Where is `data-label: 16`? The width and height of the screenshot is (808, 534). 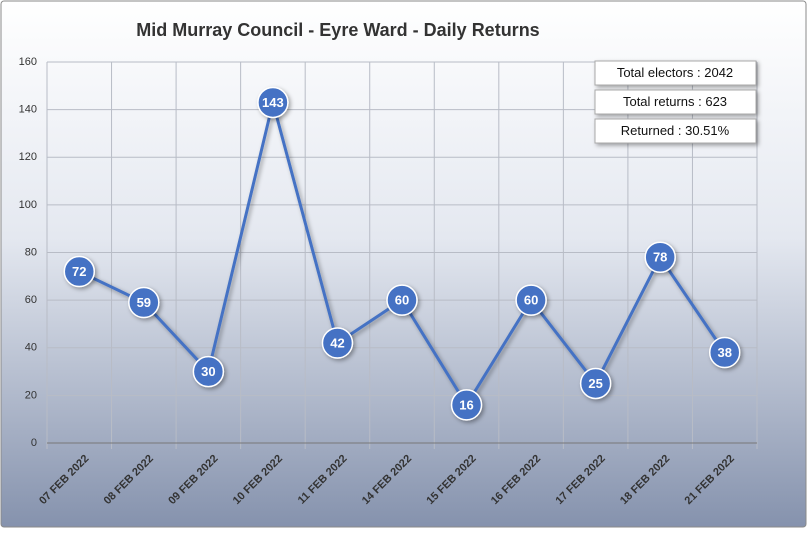 data-label: 16 is located at coordinates (466, 404).